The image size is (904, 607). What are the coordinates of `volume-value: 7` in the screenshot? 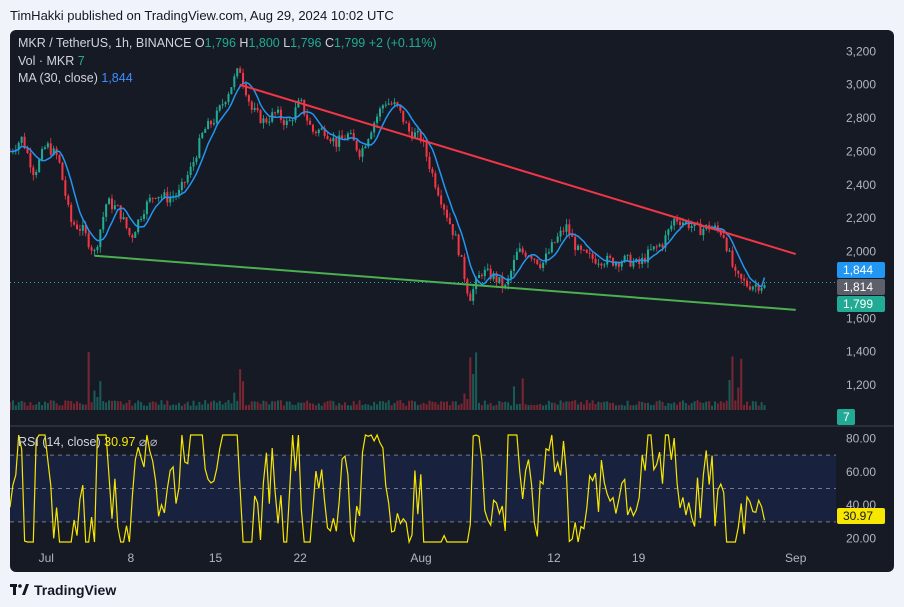 It's located at (81, 61).